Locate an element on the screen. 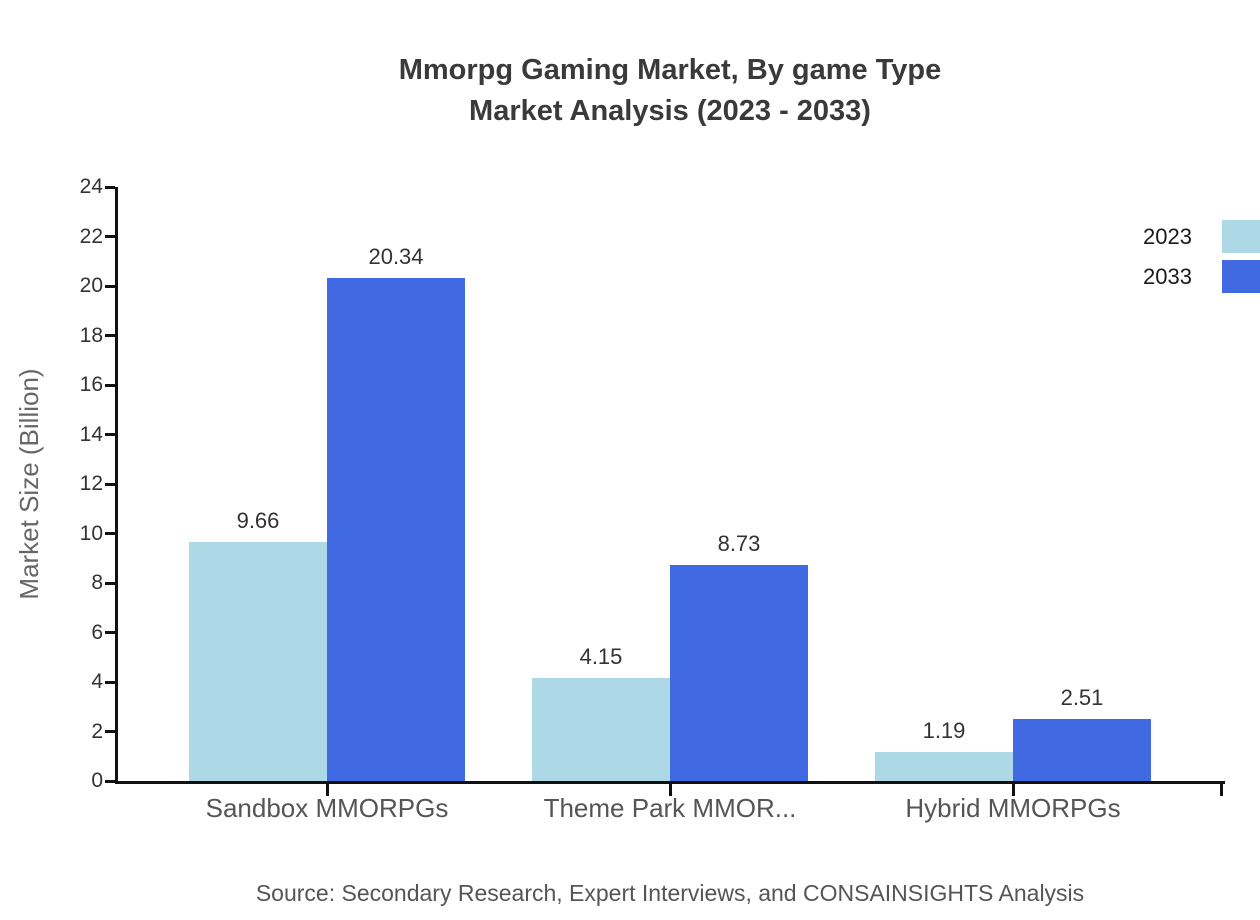 The height and width of the screenshot is (920, 1260). legend-label-2023: 2023 is located at coordinates (1167, 236).